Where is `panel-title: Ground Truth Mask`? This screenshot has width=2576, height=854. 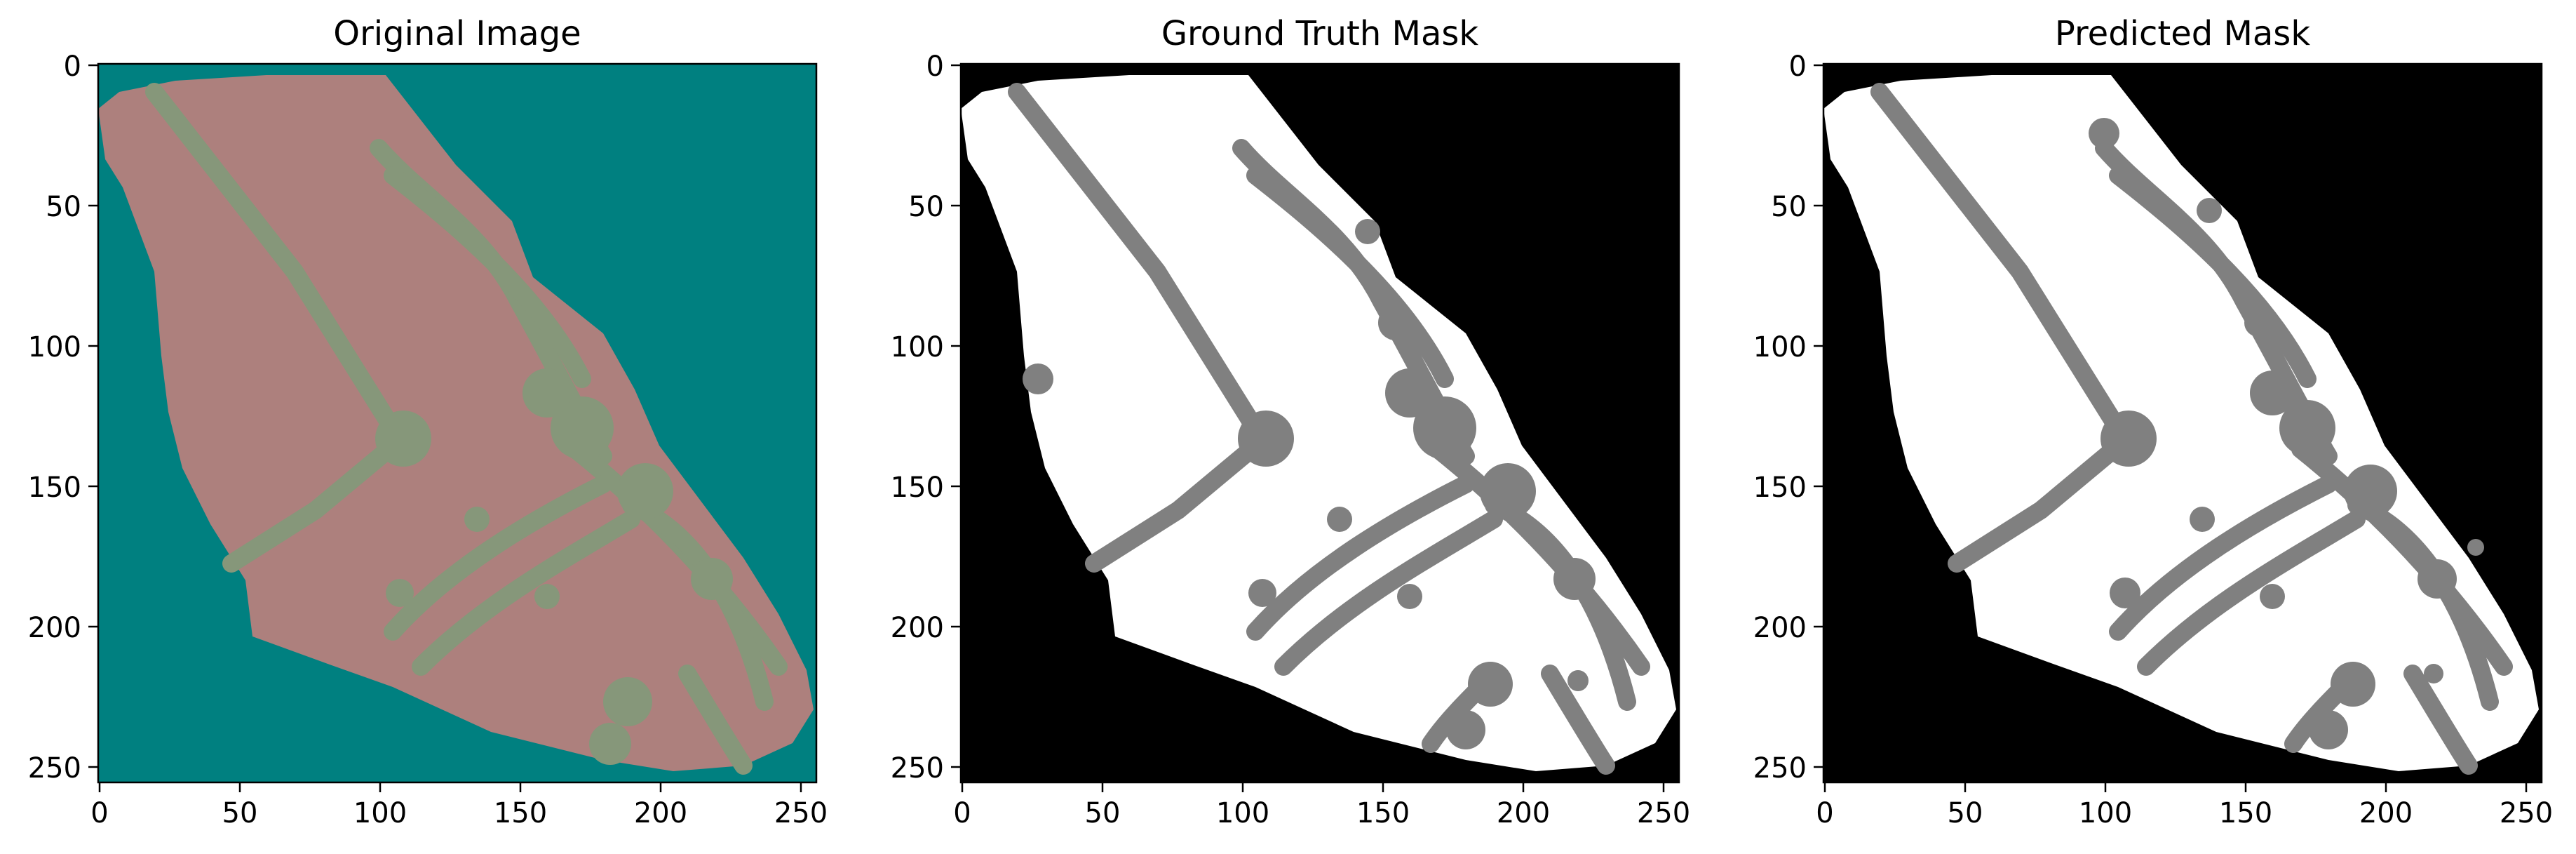
panel-title: Ground Truth Mask is located at coordinates (1320, 33).